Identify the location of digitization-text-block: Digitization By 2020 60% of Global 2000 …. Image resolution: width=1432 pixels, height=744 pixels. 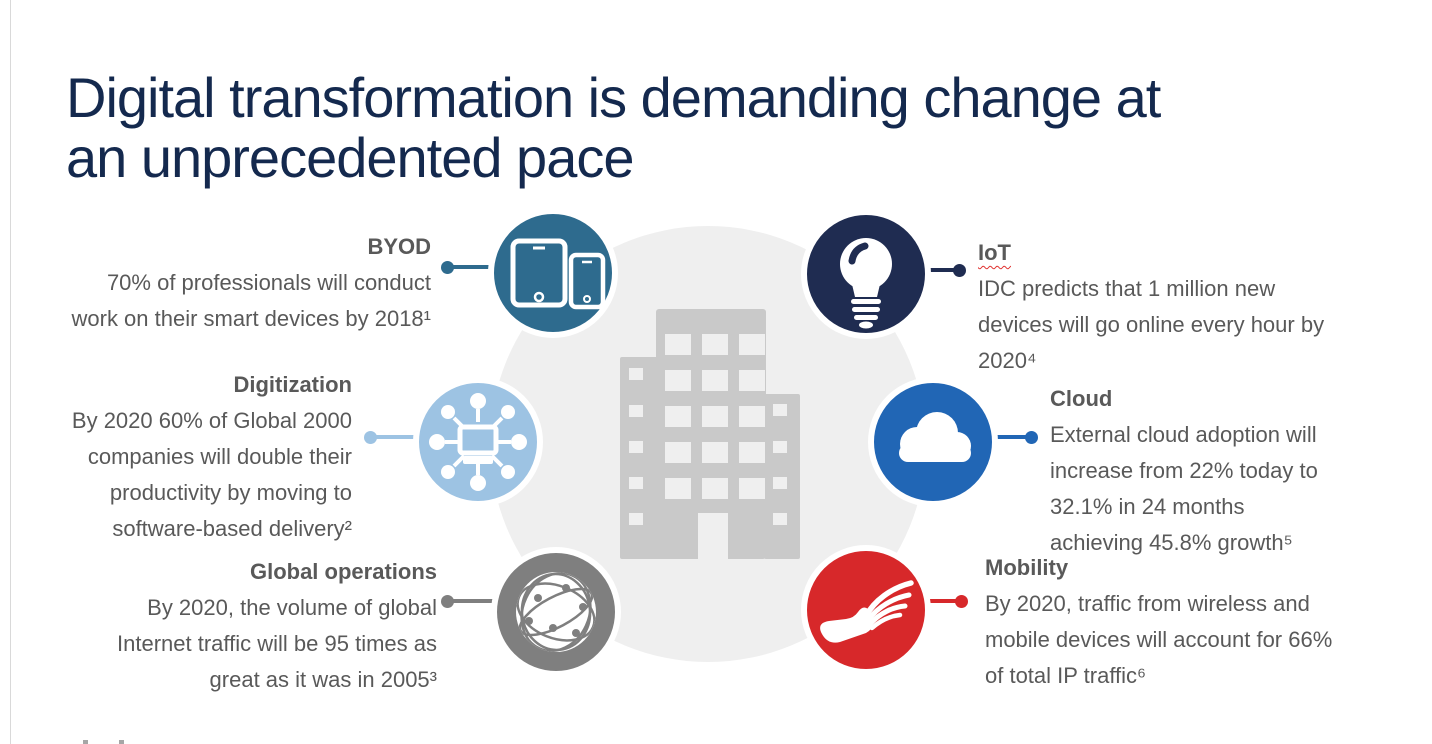
(212, 457).